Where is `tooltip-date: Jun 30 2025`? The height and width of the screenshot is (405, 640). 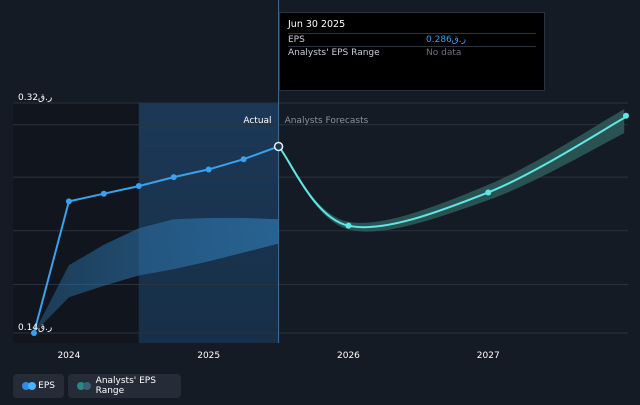
tooltip-date: Jun 30 2025 is located at coordinates (317, 24).